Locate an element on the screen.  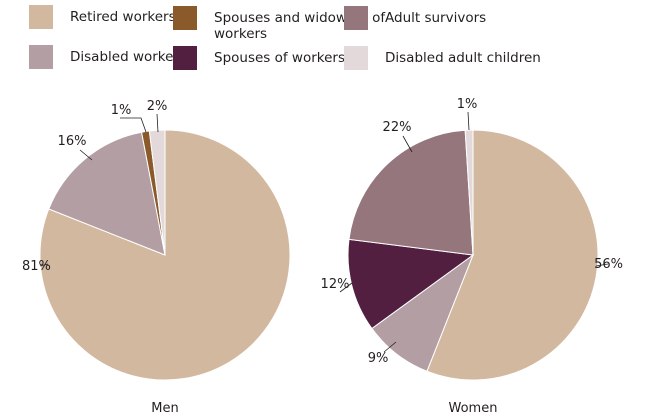
slice-label: 2% is located at coordinates (157, 106).